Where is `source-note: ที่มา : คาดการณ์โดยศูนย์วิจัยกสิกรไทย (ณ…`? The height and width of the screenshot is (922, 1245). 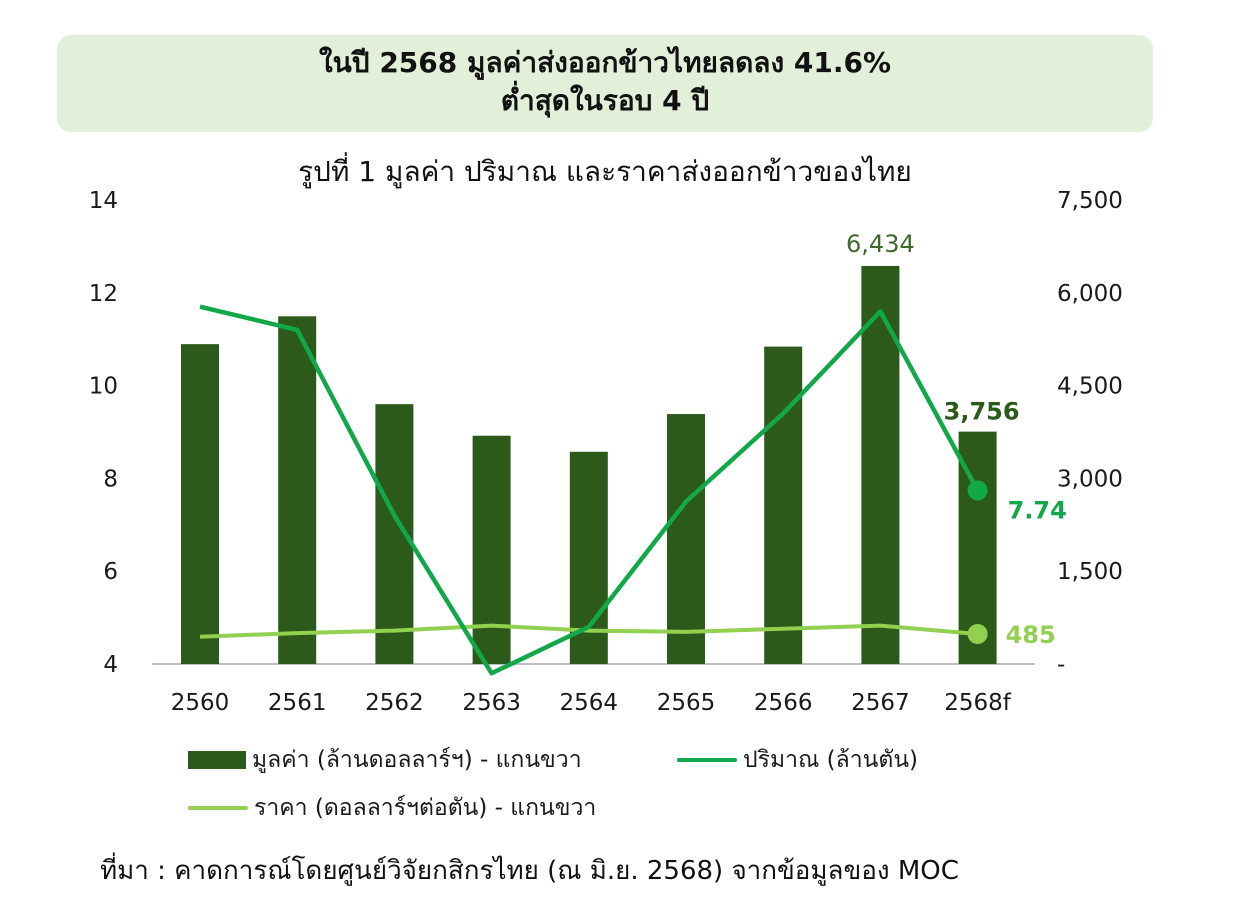
source-note: ที่มา : คาดการณ์โดยศูนย์วิจัยกสิกรไทย (ณ… is located at coordinates (529, 871).